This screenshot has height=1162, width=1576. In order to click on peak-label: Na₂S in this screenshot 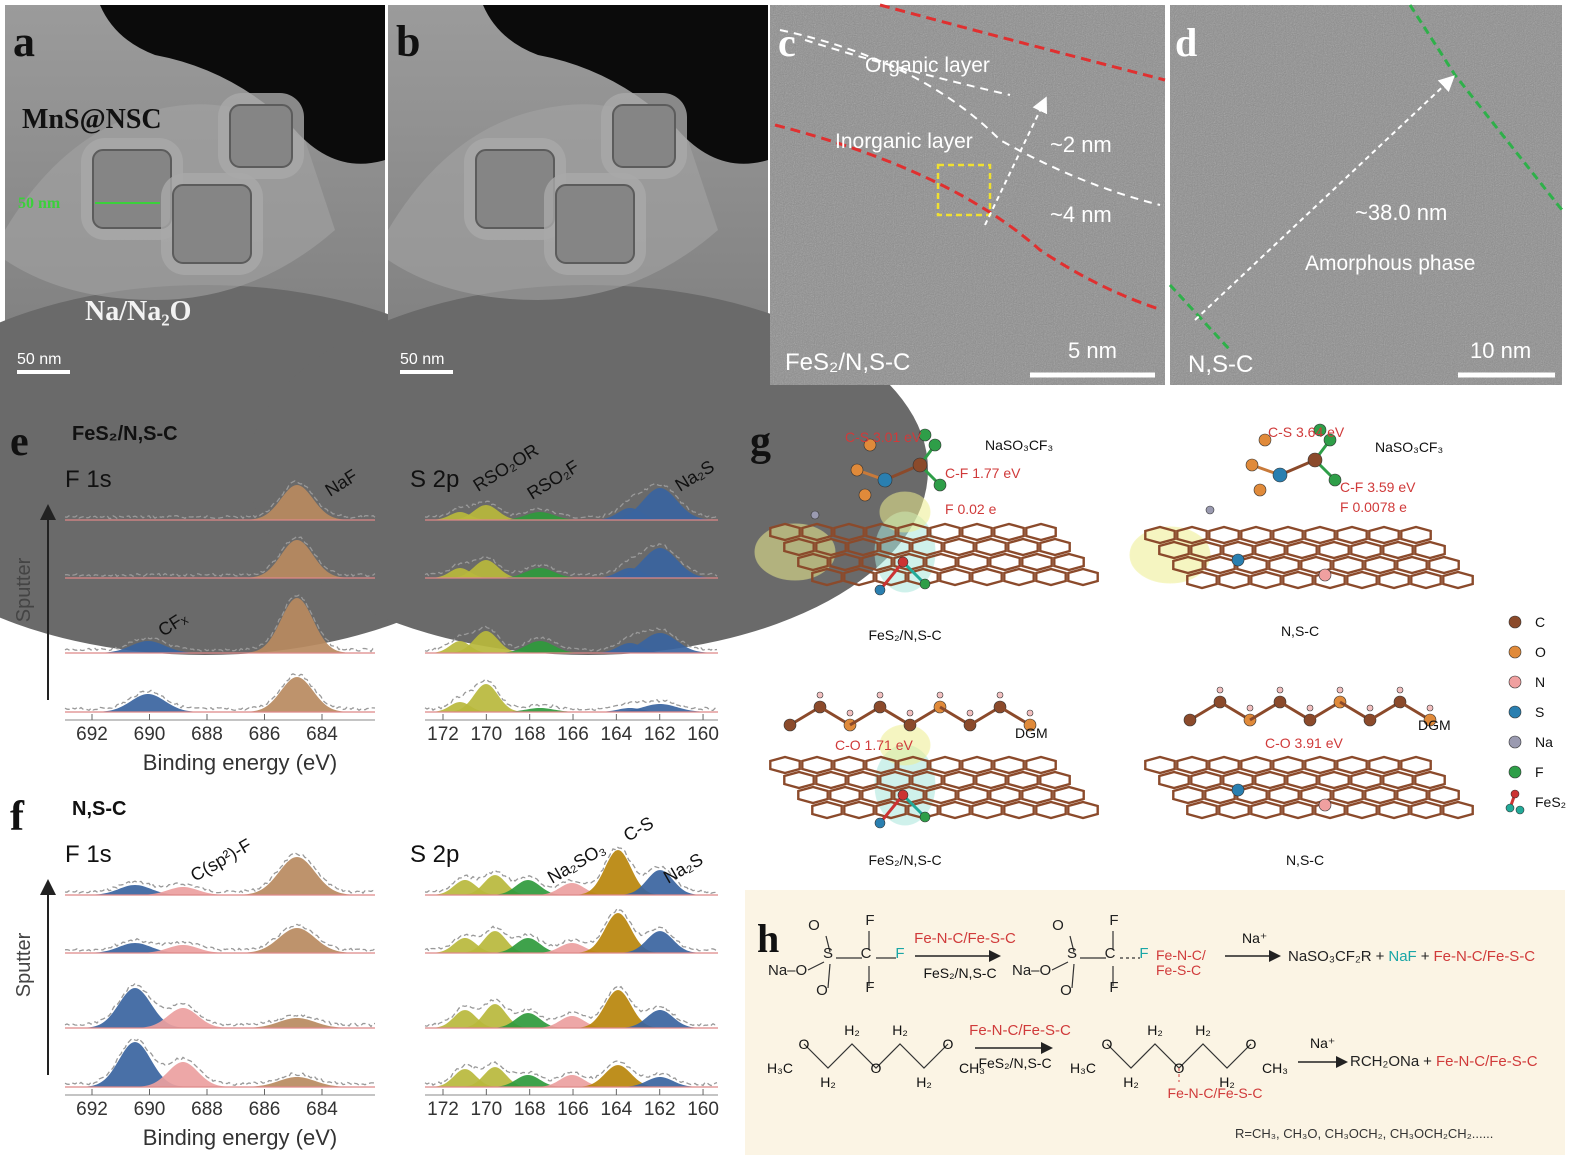, I will do `click(683, 868)`.